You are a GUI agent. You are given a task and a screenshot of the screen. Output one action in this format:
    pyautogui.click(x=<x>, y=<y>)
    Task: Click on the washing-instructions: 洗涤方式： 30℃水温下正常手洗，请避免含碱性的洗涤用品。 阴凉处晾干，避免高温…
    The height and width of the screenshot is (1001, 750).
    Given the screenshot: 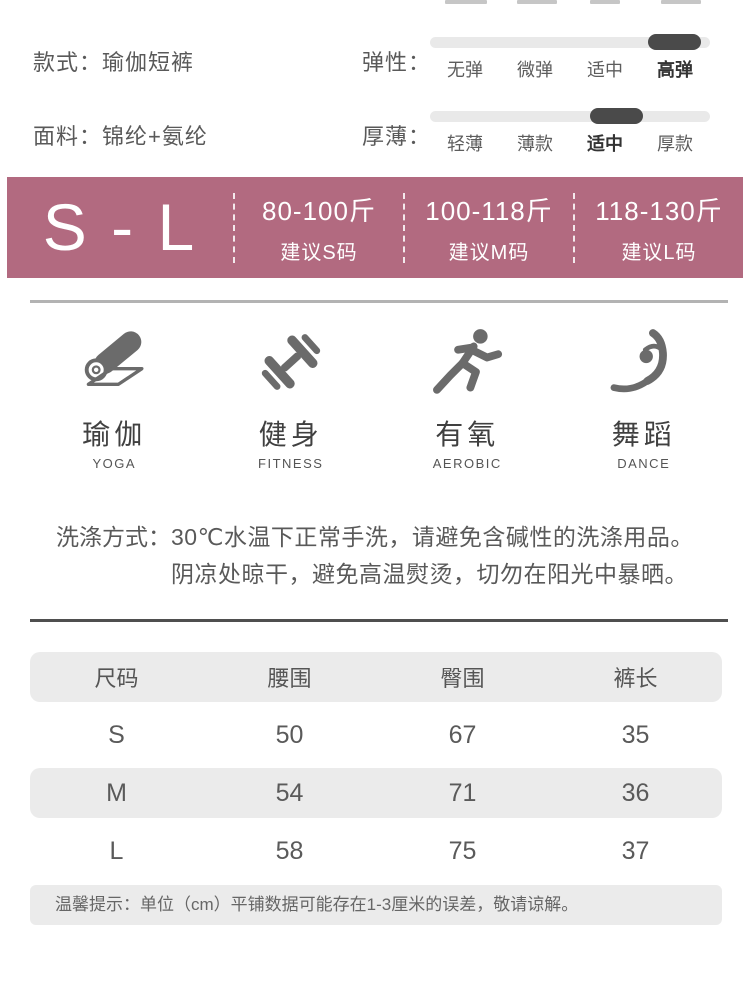 What is the action you would take?
    pyautogui.click(x=375, y=556)
    